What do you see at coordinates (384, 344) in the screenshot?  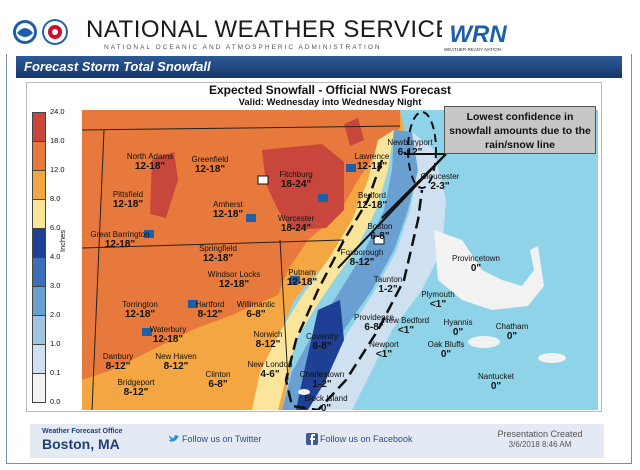 I see `location-name: Newport` at bounding box center [384, 344].